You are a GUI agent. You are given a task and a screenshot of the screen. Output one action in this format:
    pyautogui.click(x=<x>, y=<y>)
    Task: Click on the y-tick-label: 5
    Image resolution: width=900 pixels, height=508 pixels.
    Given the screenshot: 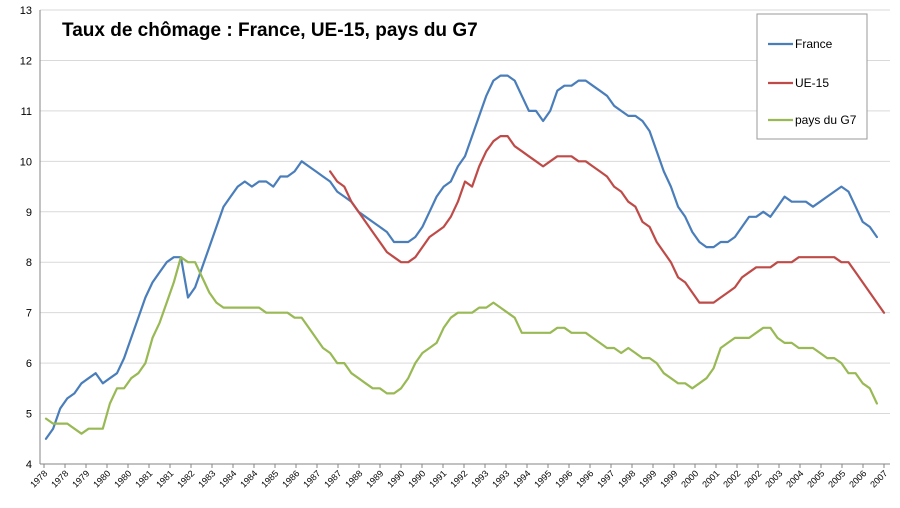 What is the action you would take?
    pyautogui.click(x=29, y=415)
    